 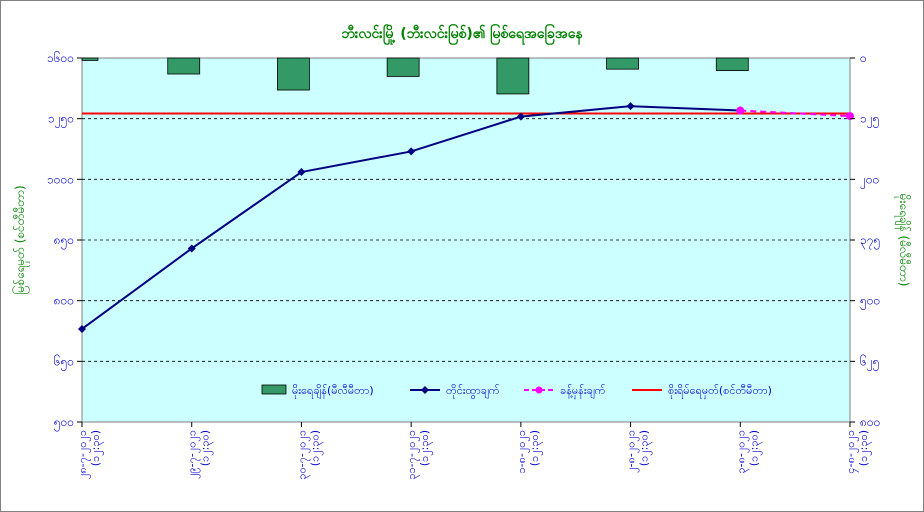 What do you see at coordinates (412, 455) in the screenshot?
I see `x-tick-label-date: ၃၁-၇-၂၀၂၁` at bounding box center [412, 455].